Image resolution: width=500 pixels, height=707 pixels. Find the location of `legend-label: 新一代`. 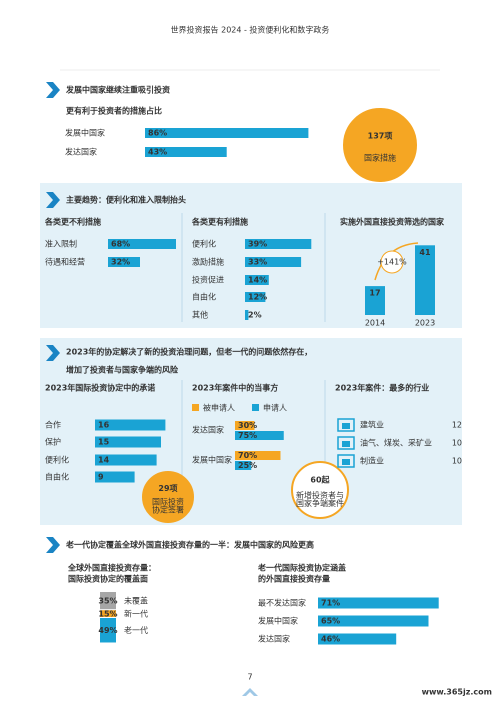

legend-label: 新一代 is located at coordinates (136, 614).